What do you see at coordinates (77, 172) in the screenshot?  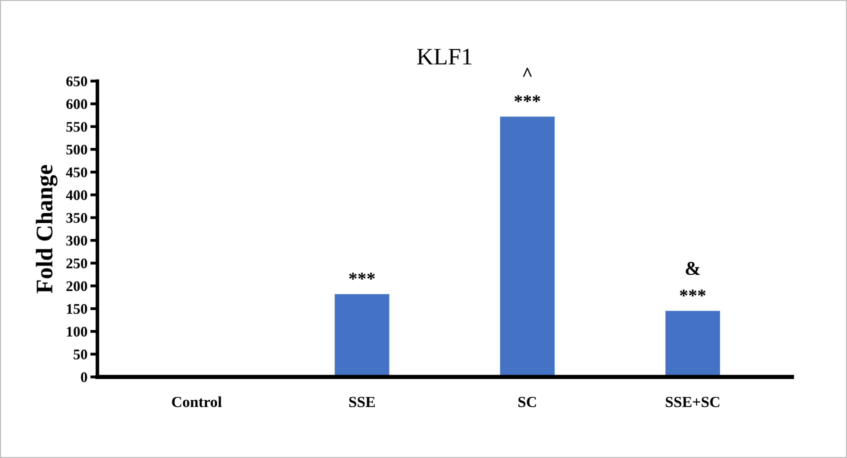 I see `y-tick-label: 450` at bounding box center [77, 172].